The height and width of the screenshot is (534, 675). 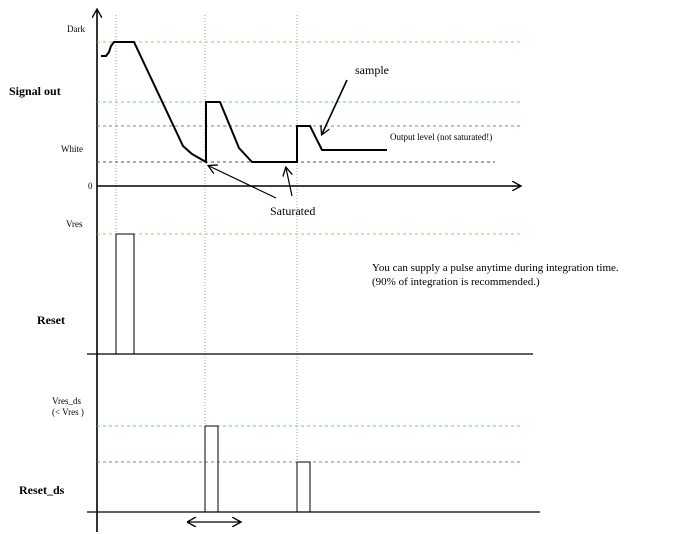 I want to click on zero-label: 0, so click(x=90, y=186).